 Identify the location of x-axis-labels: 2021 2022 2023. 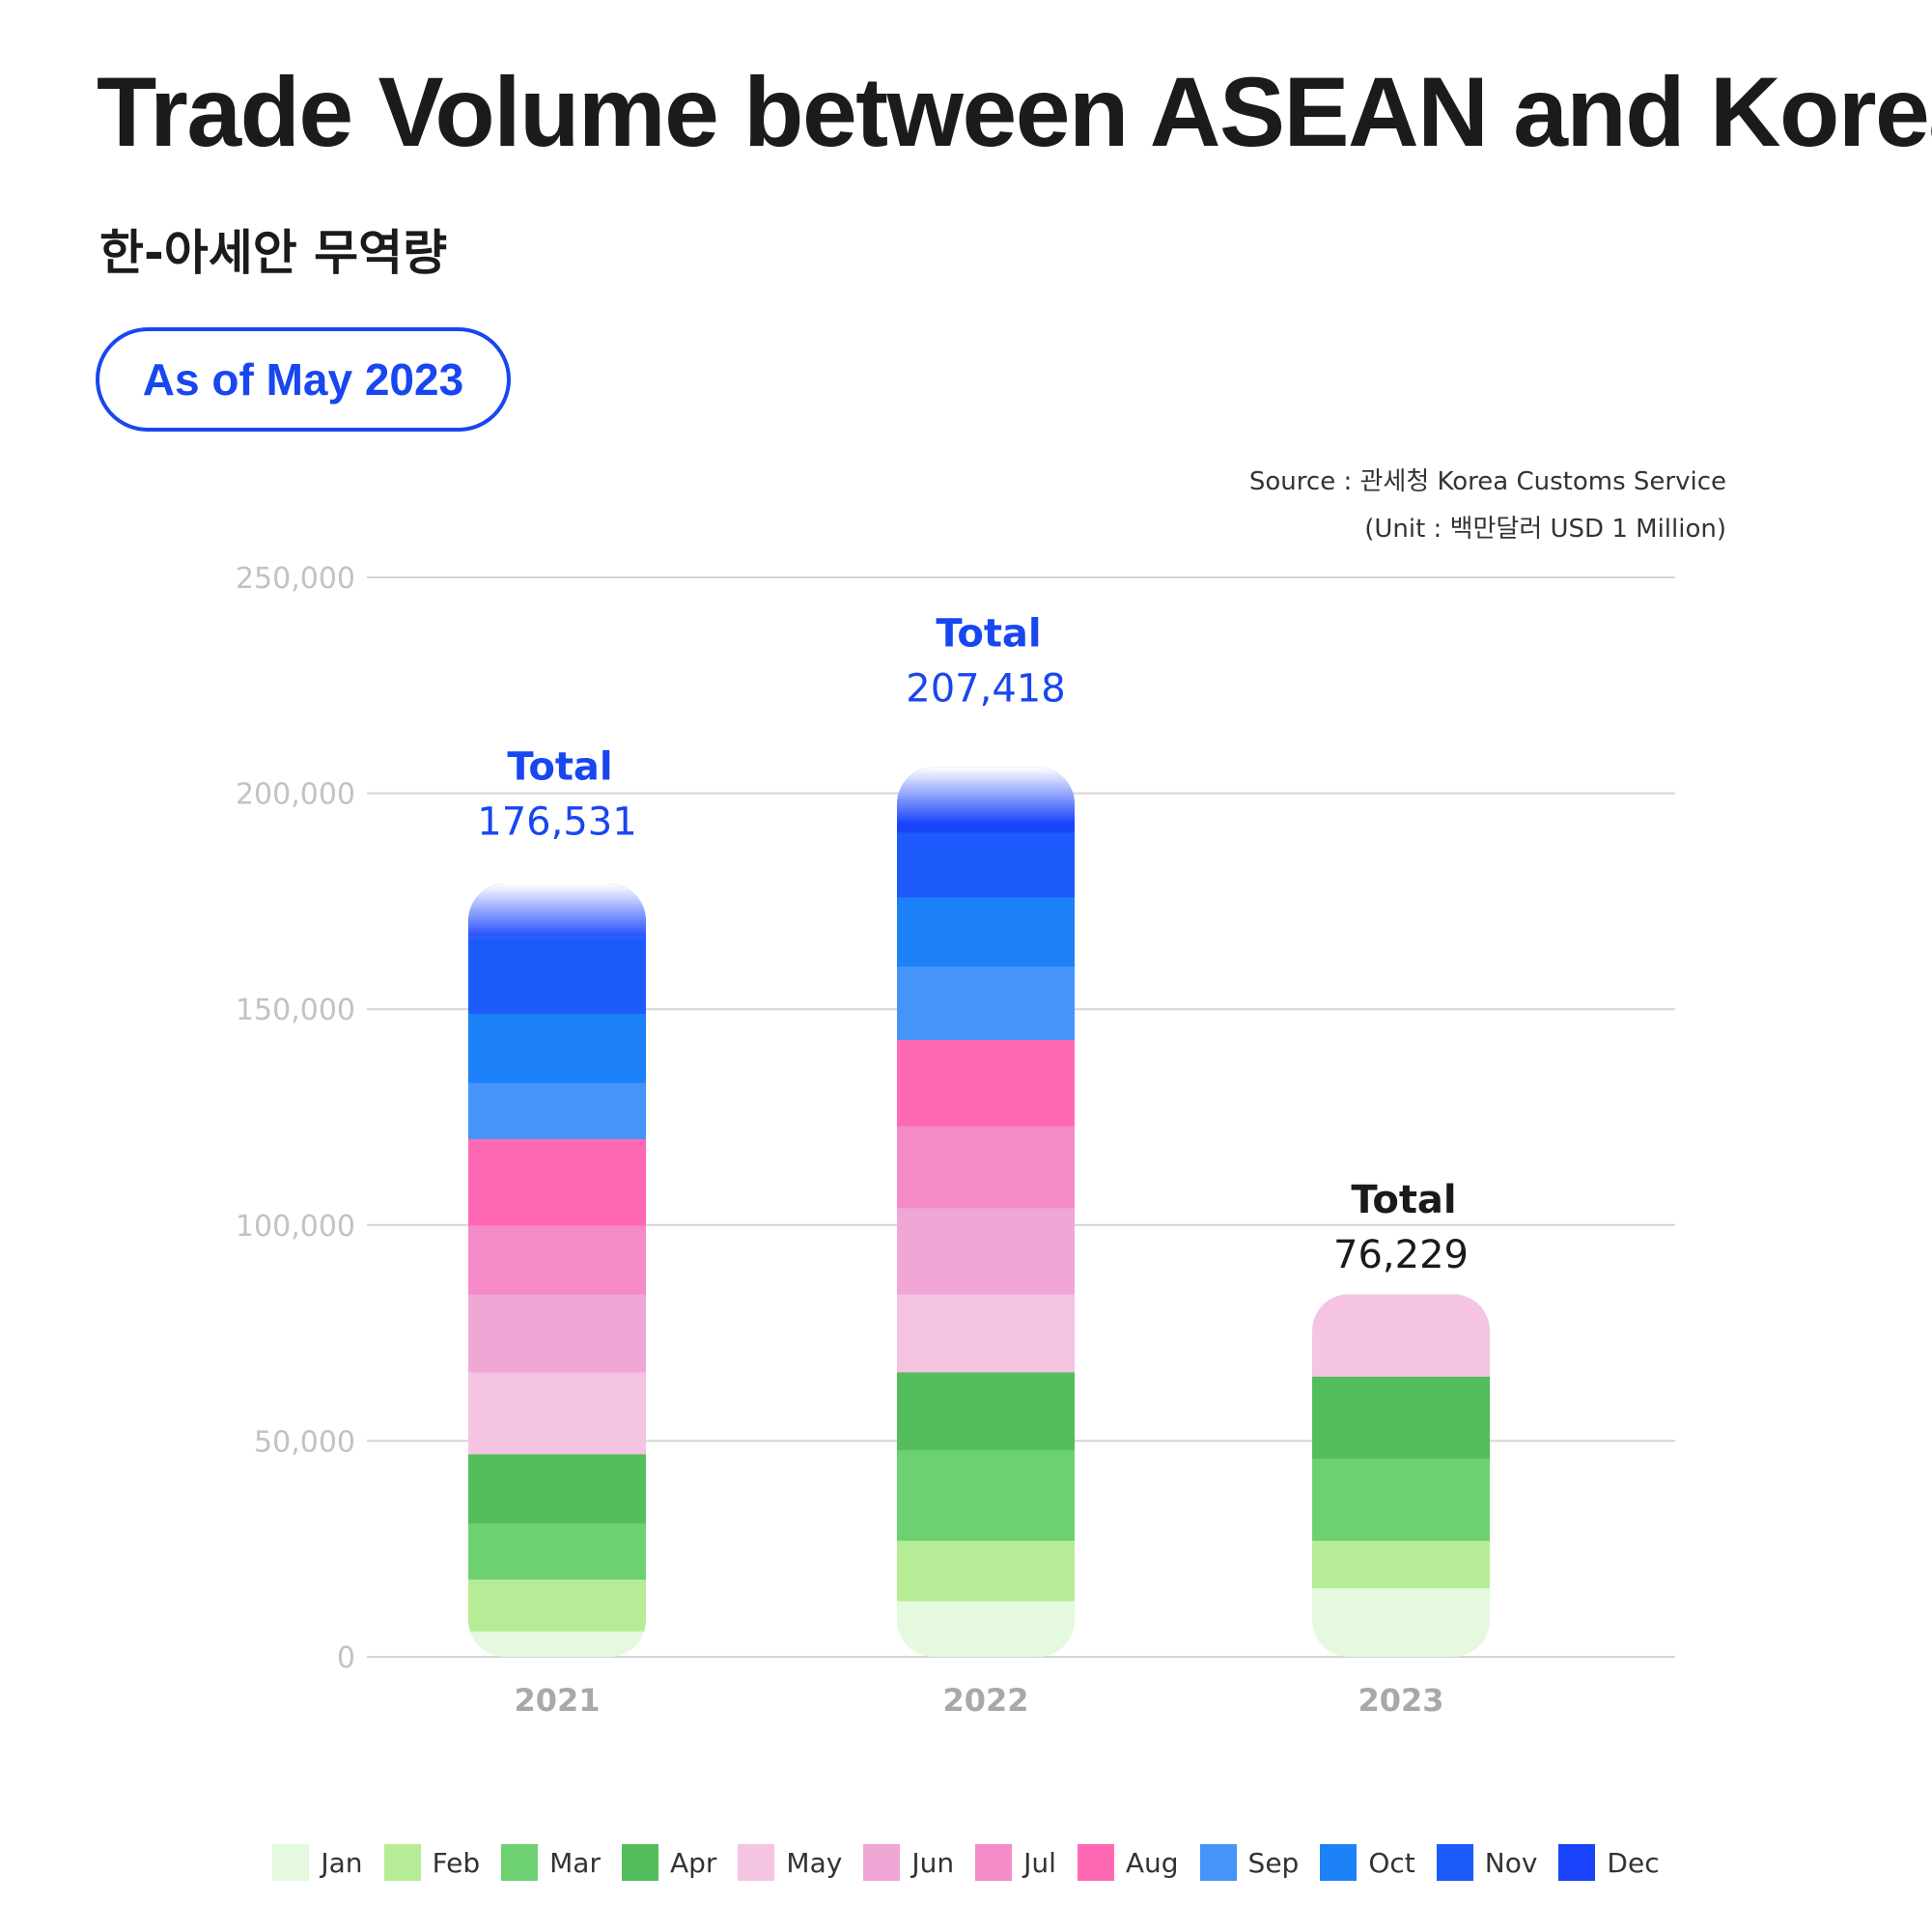
(979, 1701).